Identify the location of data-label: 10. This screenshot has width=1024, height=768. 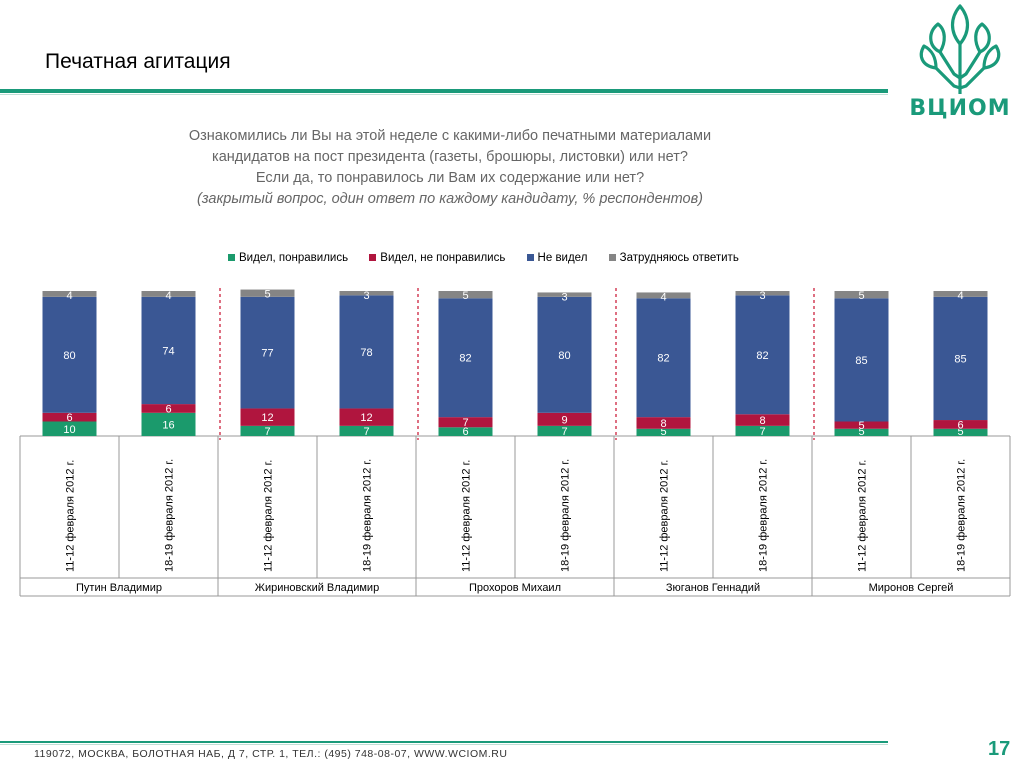
(69, 430).